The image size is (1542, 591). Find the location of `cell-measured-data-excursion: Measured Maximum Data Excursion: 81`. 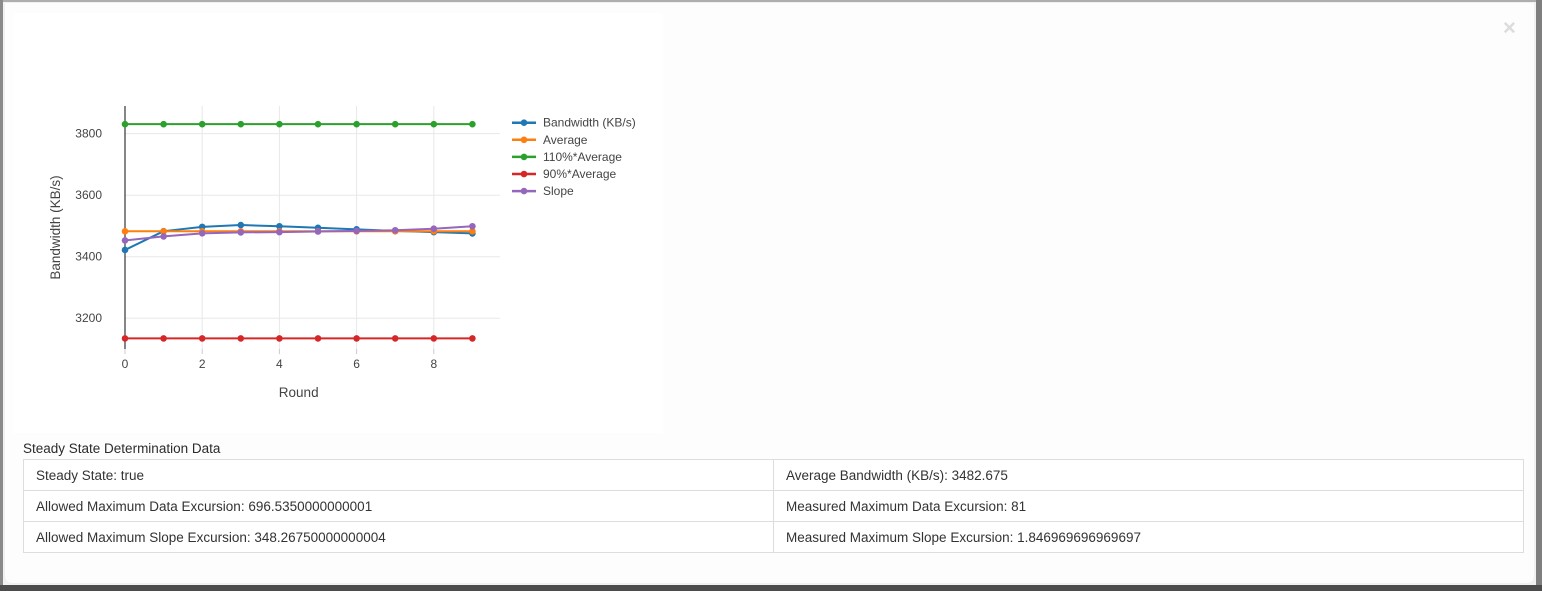

cell-measured-data-excursion: Measured Maximum Data Excursion: 81 is located at coordinates (1148, 506).